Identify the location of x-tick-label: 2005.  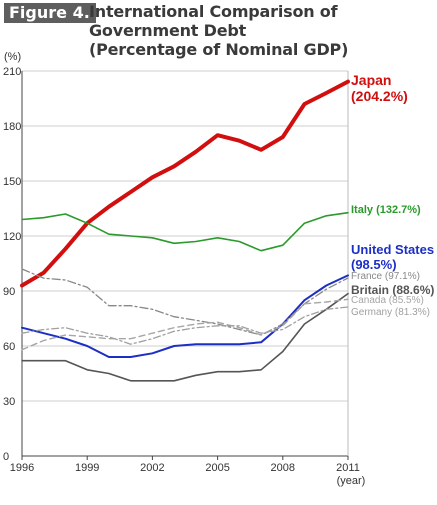
(217, 468).